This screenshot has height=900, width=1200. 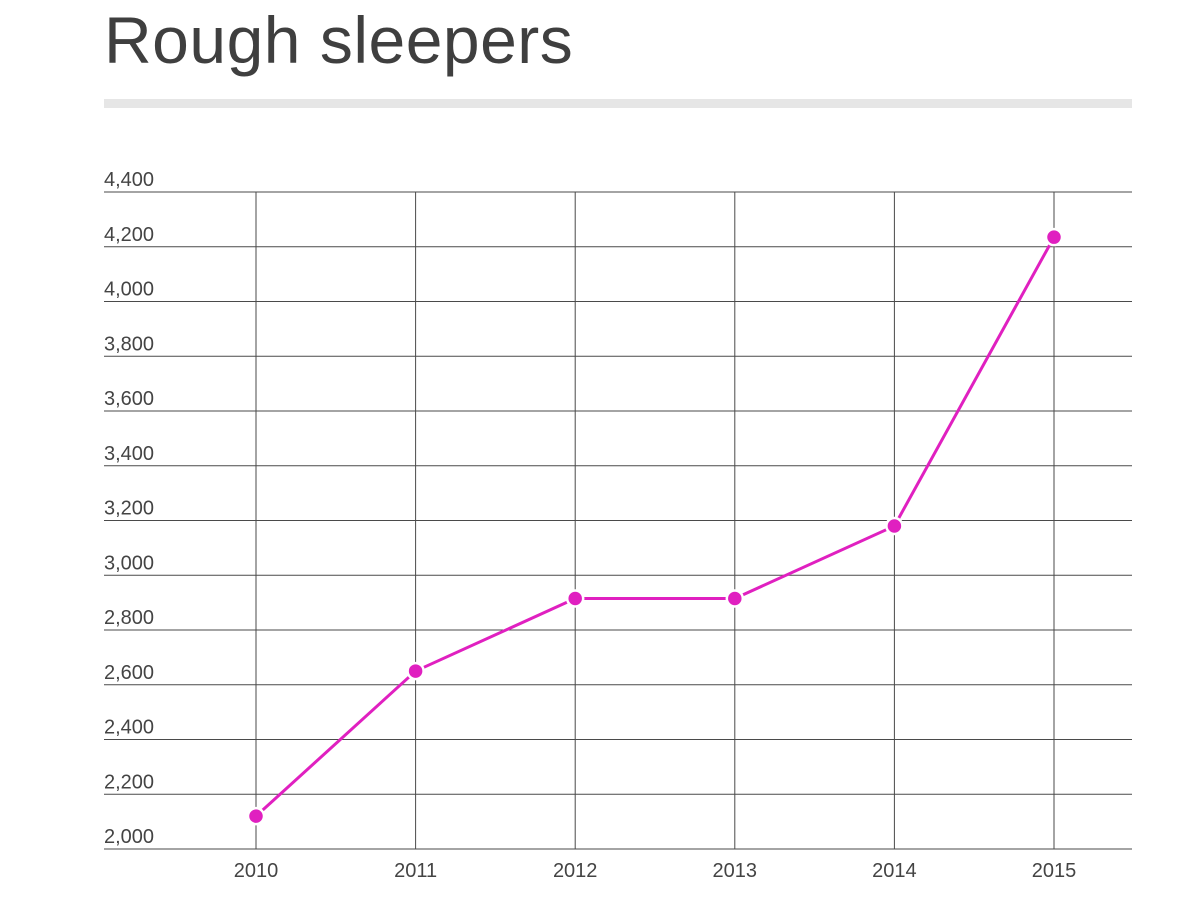 What do you see at coordinates (129, 344) in the screenshot?
I see `y-tick-label: 3,800` at bounding box center [129, 344].